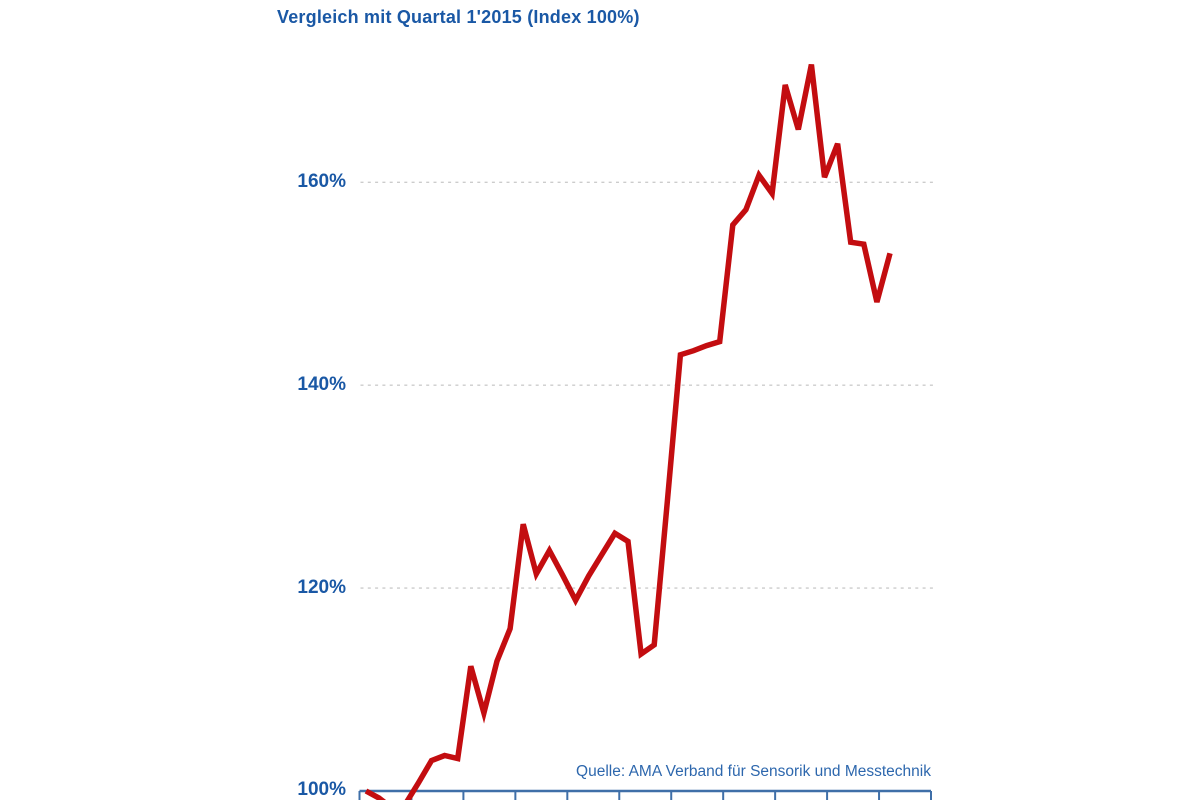  I want to click on y-axis-label-100: 100%, so click(321, 789).